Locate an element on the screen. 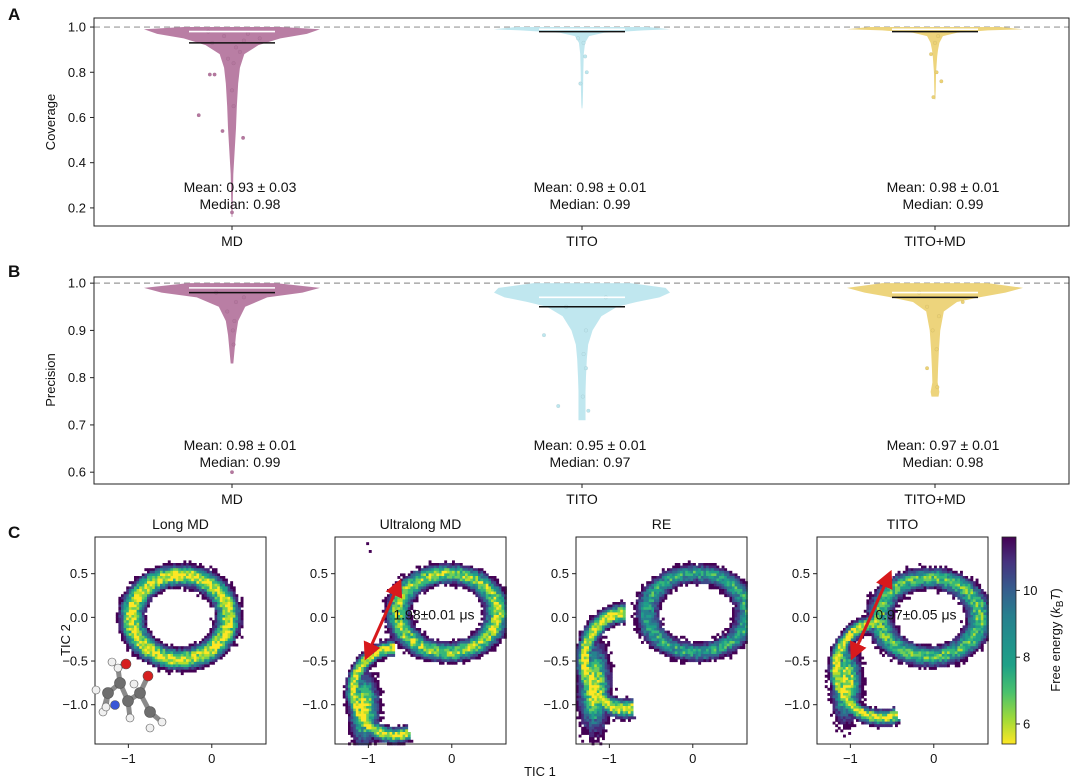  heatmap-title-tito: TITO is located at coordinates (903, 524).